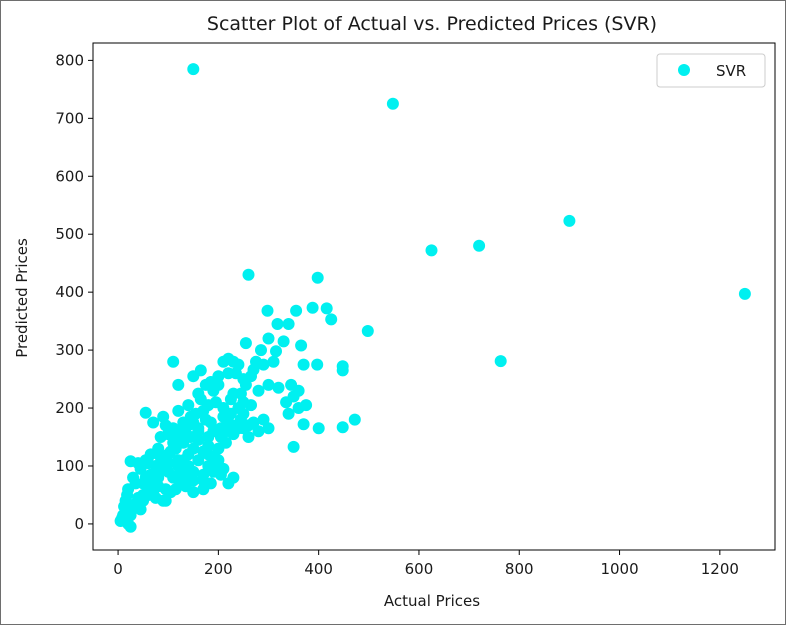 The width and height of the screenshot is (786, 625). What do you see at coordinates (69, 350) in the screenshot?
I see `y-tick-label: 300` at bounding box center [69, 350].